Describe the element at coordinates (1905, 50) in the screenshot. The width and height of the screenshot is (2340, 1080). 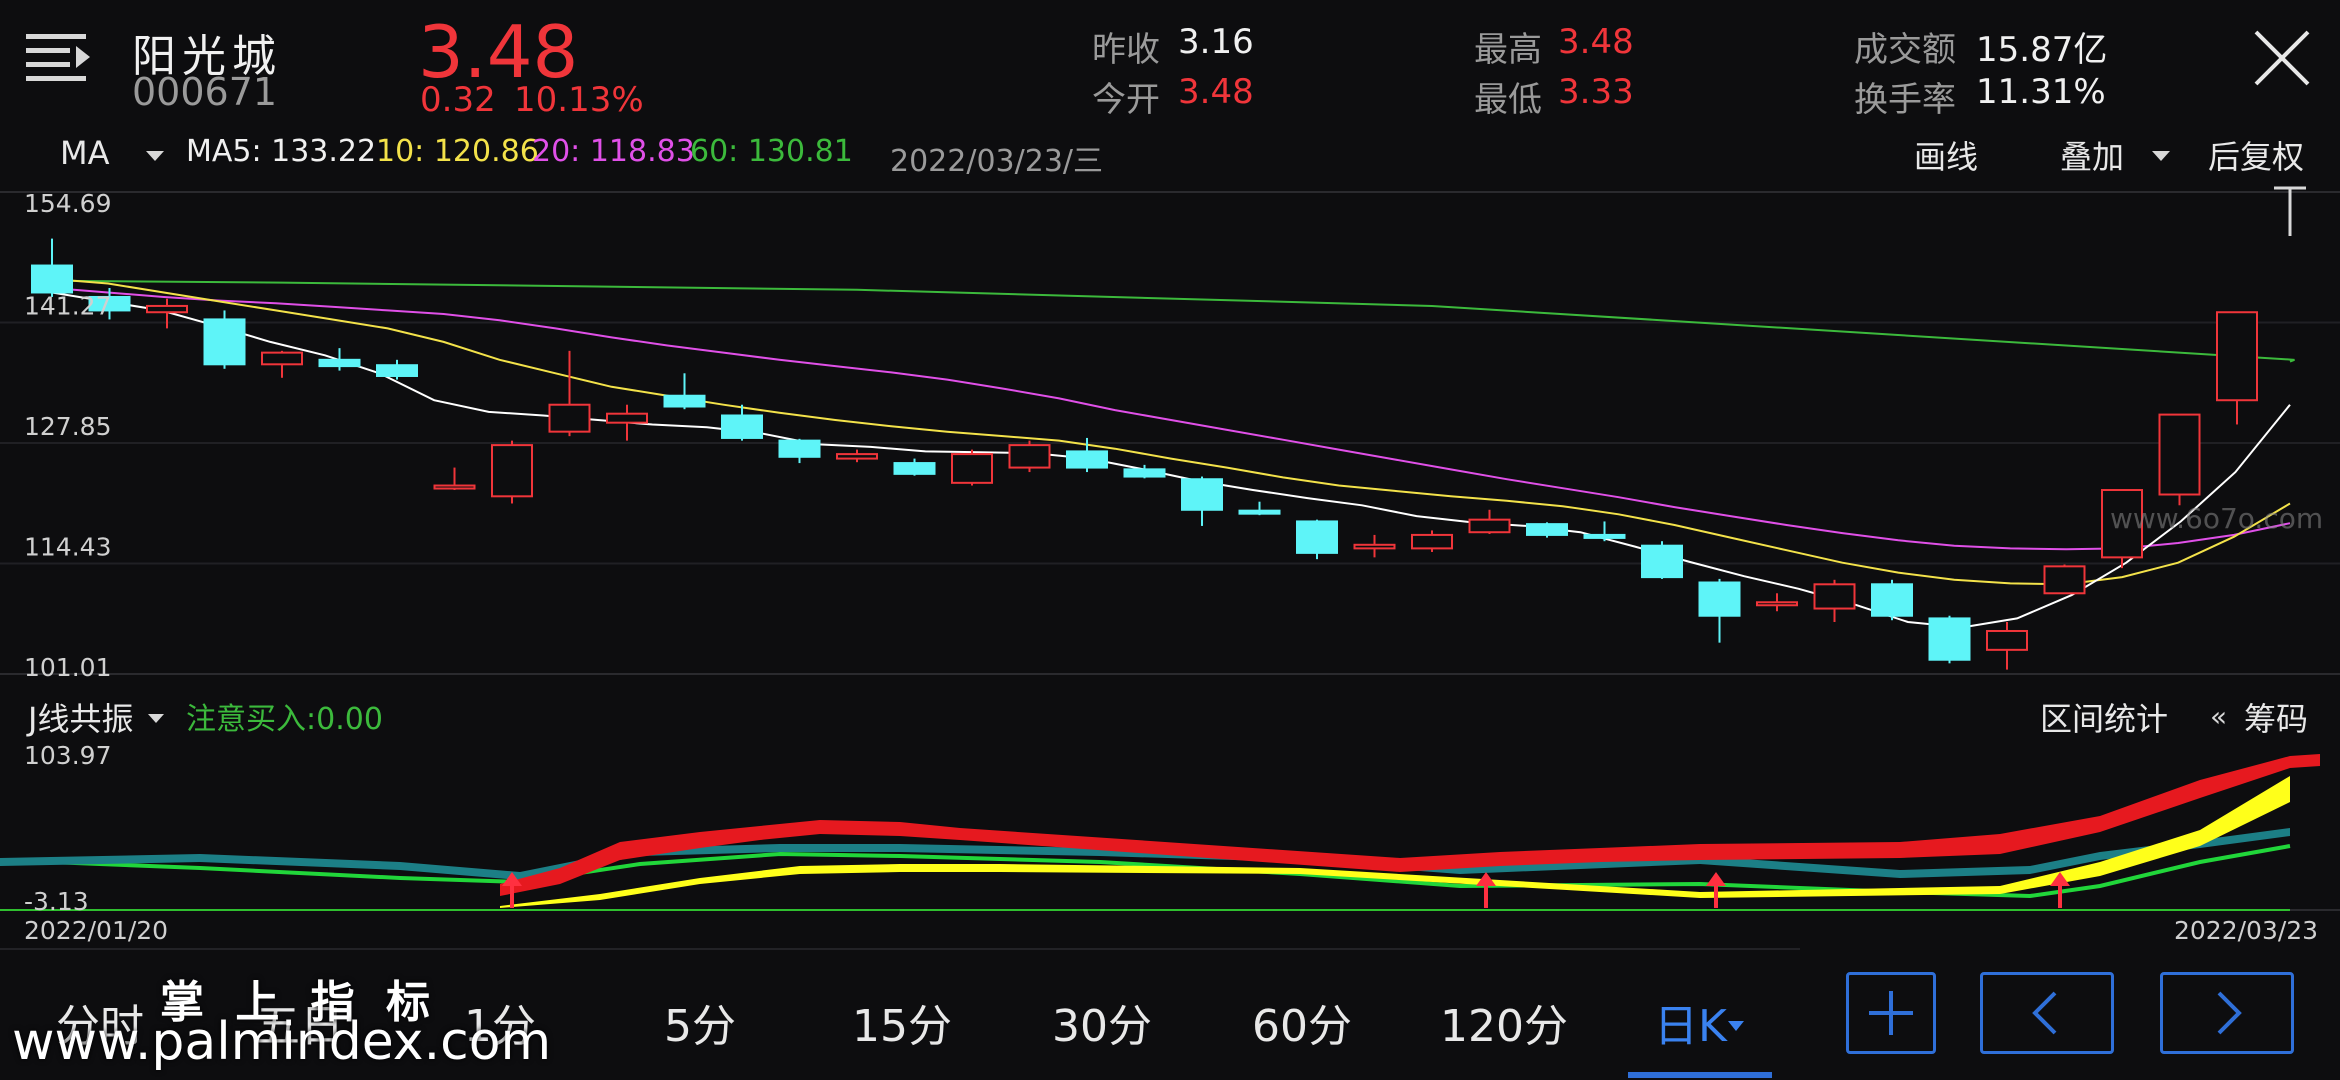
I see `turnover-label: 成交额` at that location.